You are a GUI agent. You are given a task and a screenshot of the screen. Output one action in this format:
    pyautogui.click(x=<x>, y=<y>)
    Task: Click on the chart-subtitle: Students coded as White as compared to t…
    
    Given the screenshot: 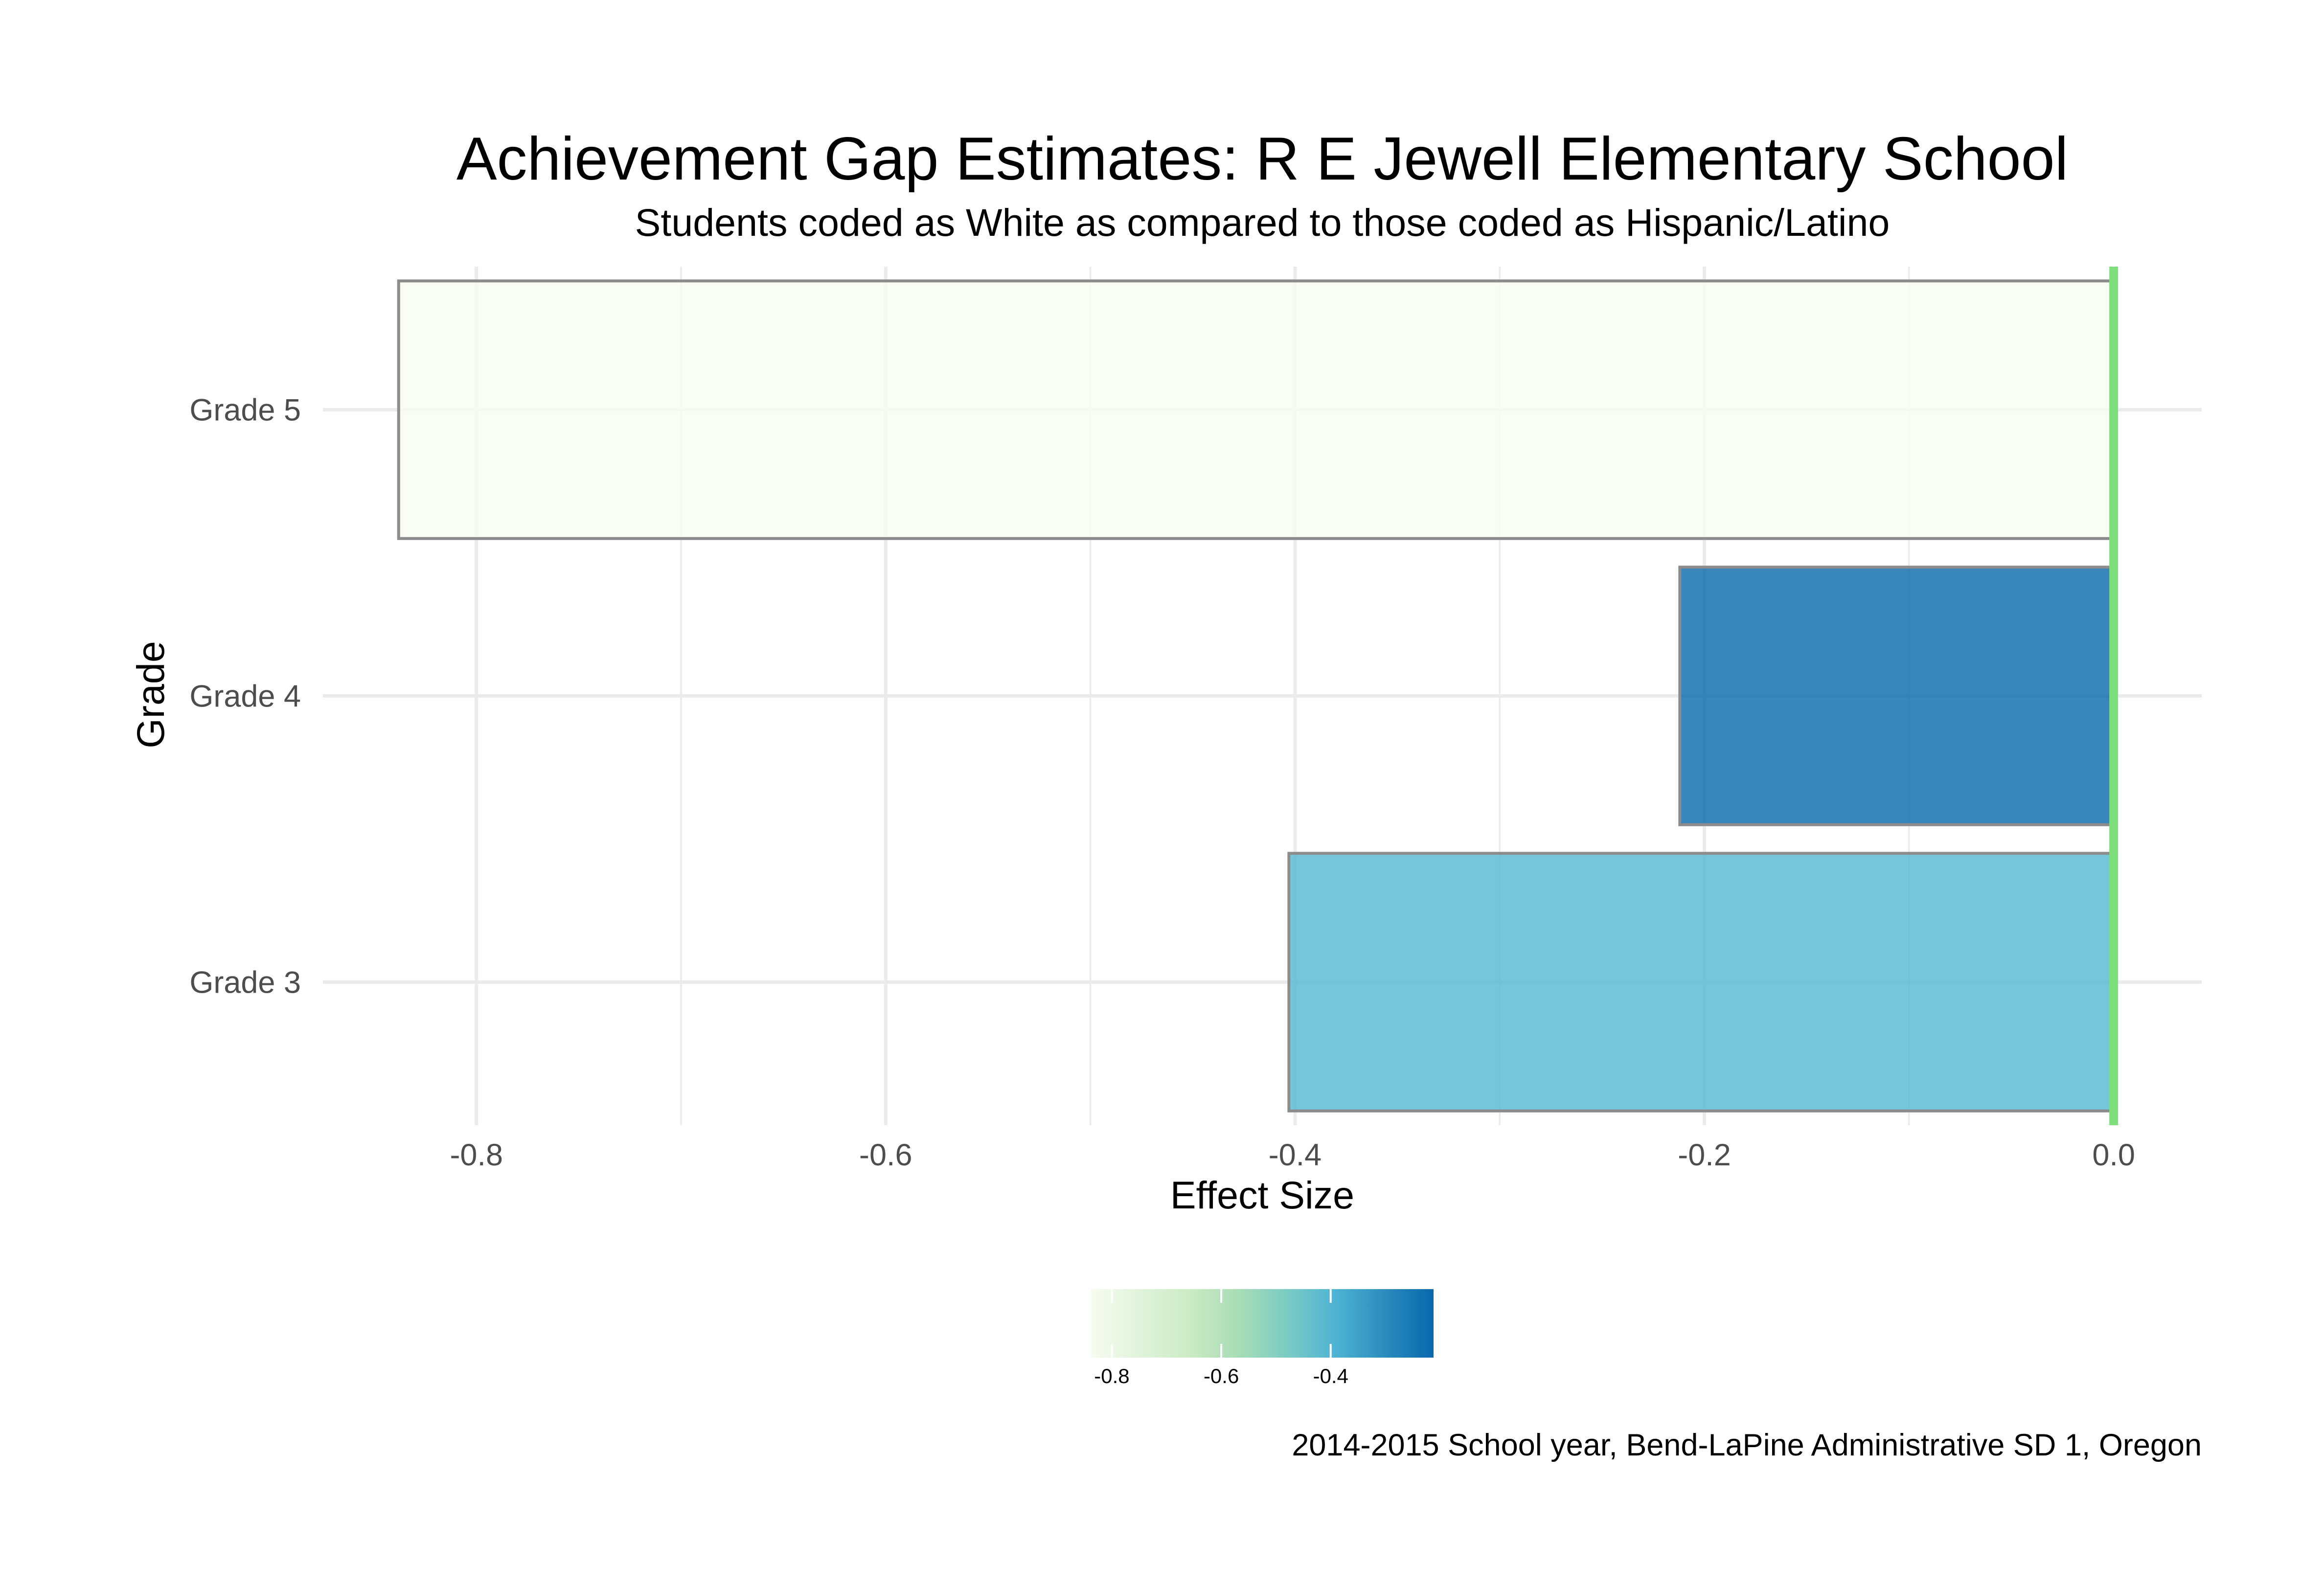 What is the action you would take?
    pyautogui.click(x=1263, y=223)
    